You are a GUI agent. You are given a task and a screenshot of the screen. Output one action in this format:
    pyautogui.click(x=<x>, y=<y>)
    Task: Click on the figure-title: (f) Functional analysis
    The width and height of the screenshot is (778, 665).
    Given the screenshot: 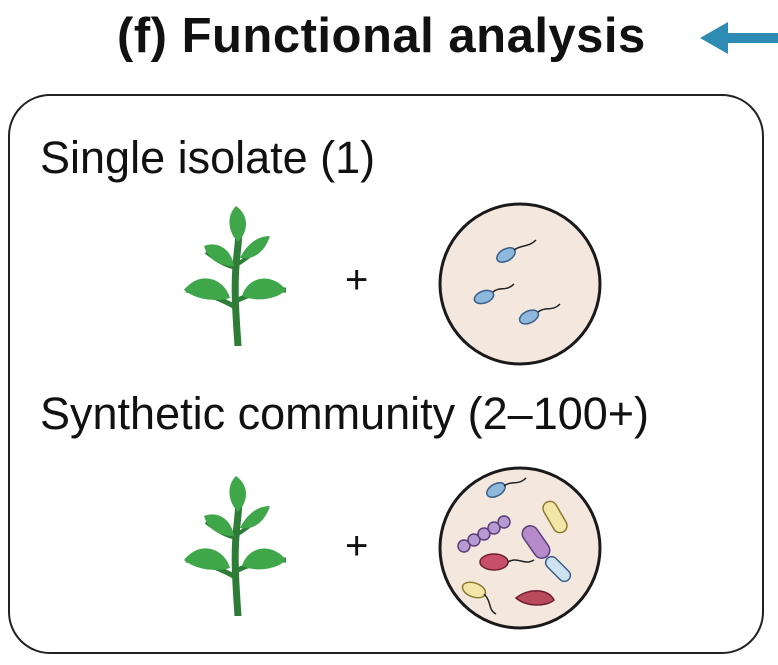 What is the action you would take?
    pyautogui.click(x=381, y=36)
    